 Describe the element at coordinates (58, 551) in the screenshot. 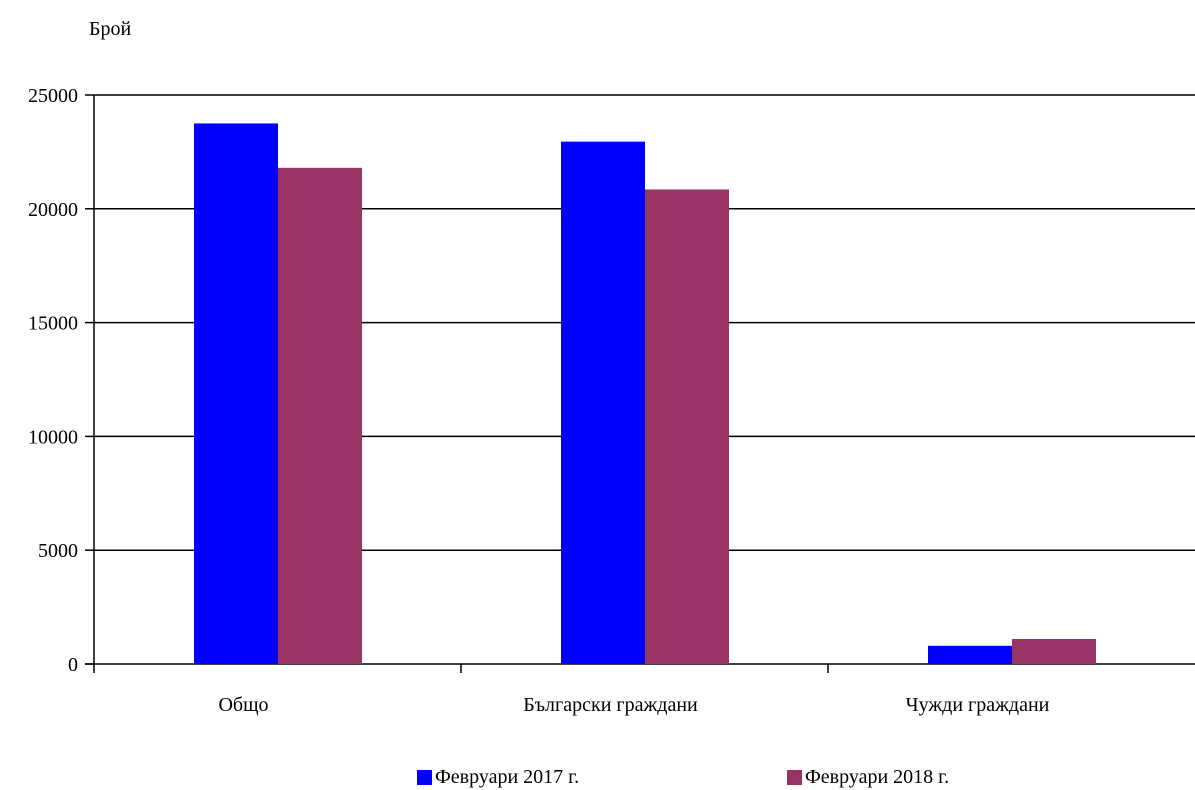

I see `y-tick-label: 5000` at that location.